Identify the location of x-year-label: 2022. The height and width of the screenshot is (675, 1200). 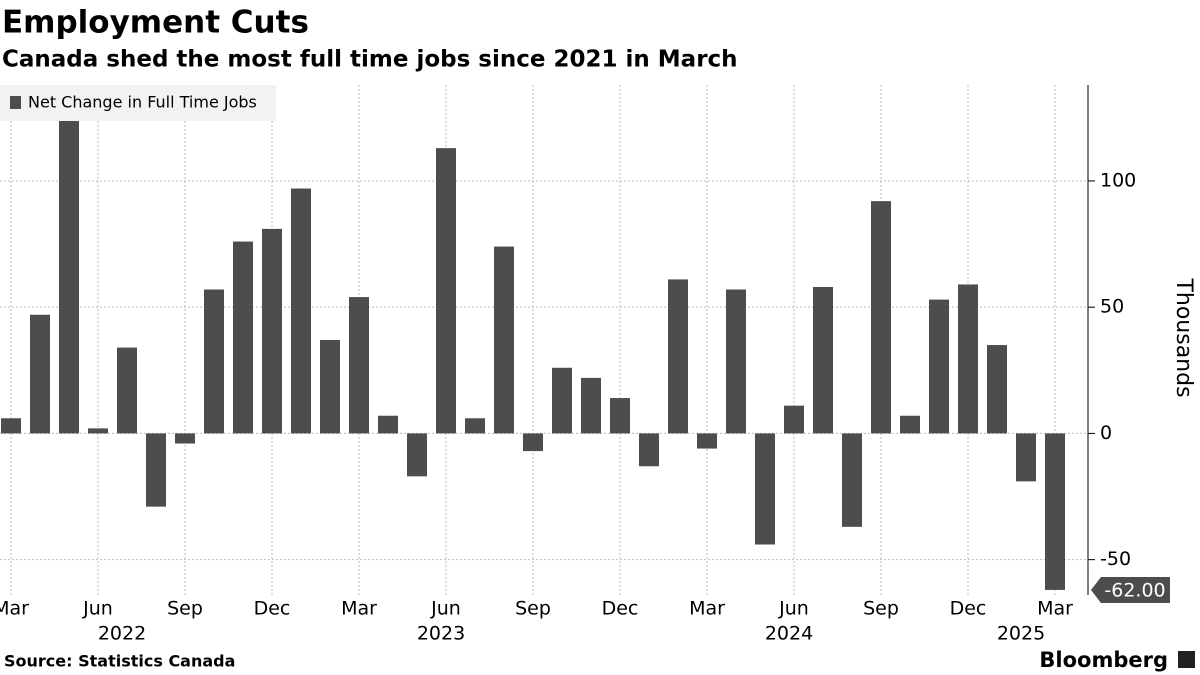
(122, 634).